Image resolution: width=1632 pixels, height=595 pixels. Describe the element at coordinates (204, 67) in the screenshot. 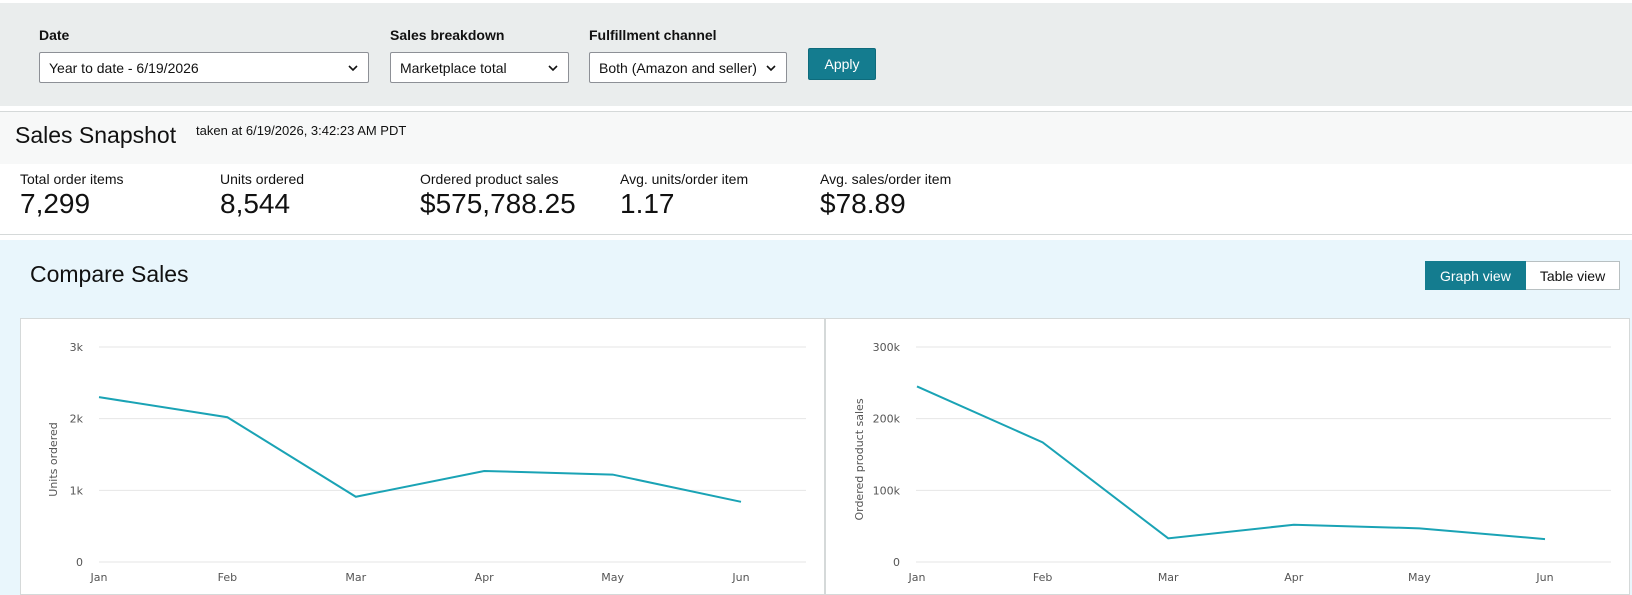

I see `date-select: Year to date - 6/19/2026` at that location.